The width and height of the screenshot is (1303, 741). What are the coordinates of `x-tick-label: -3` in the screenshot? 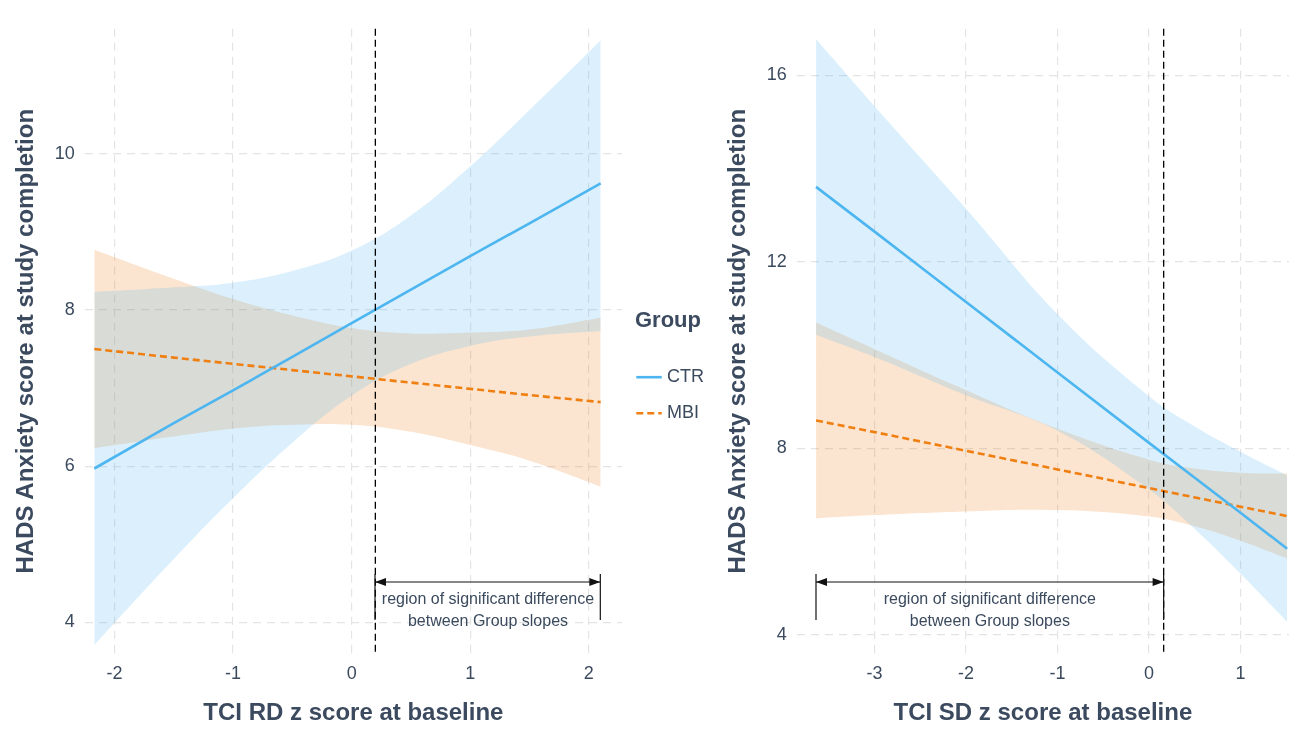 It's located at (874, 673).